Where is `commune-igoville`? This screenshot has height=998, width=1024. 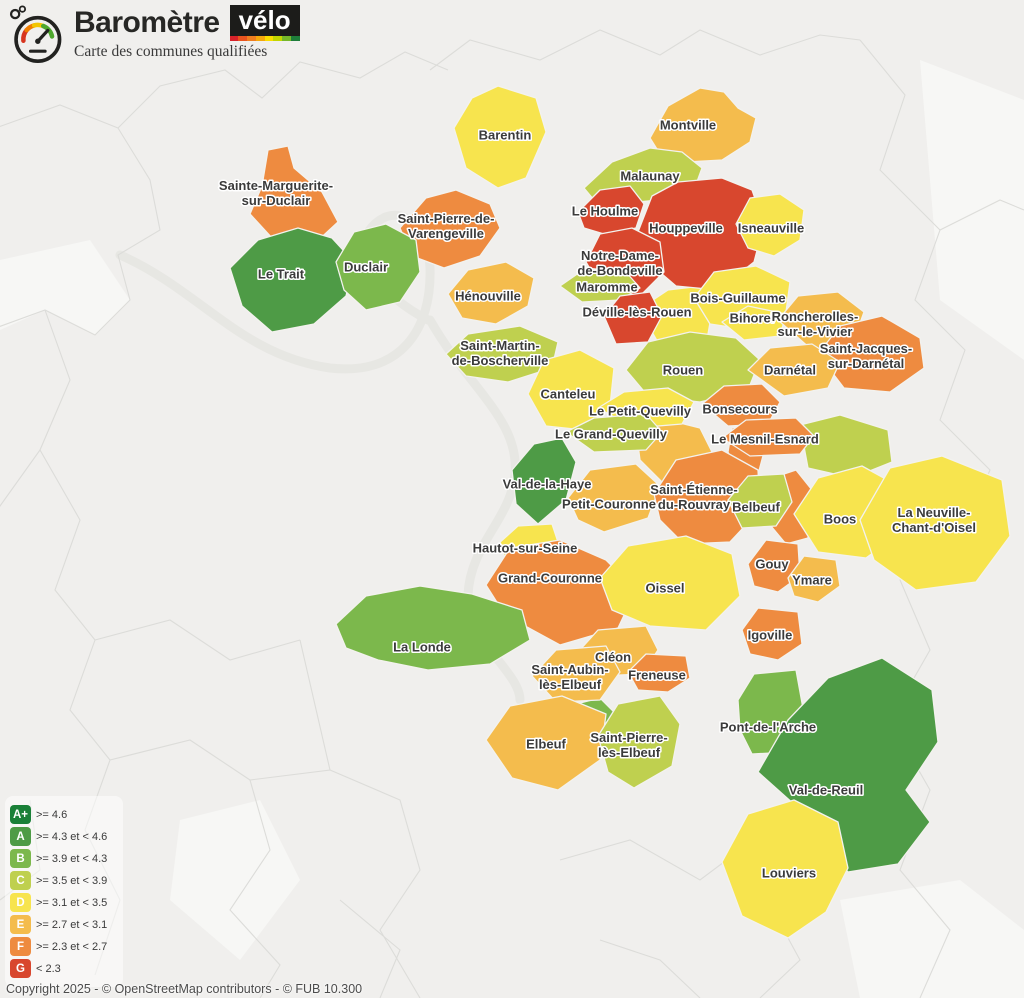 commune-igoville is located at coordinates (772, 634).